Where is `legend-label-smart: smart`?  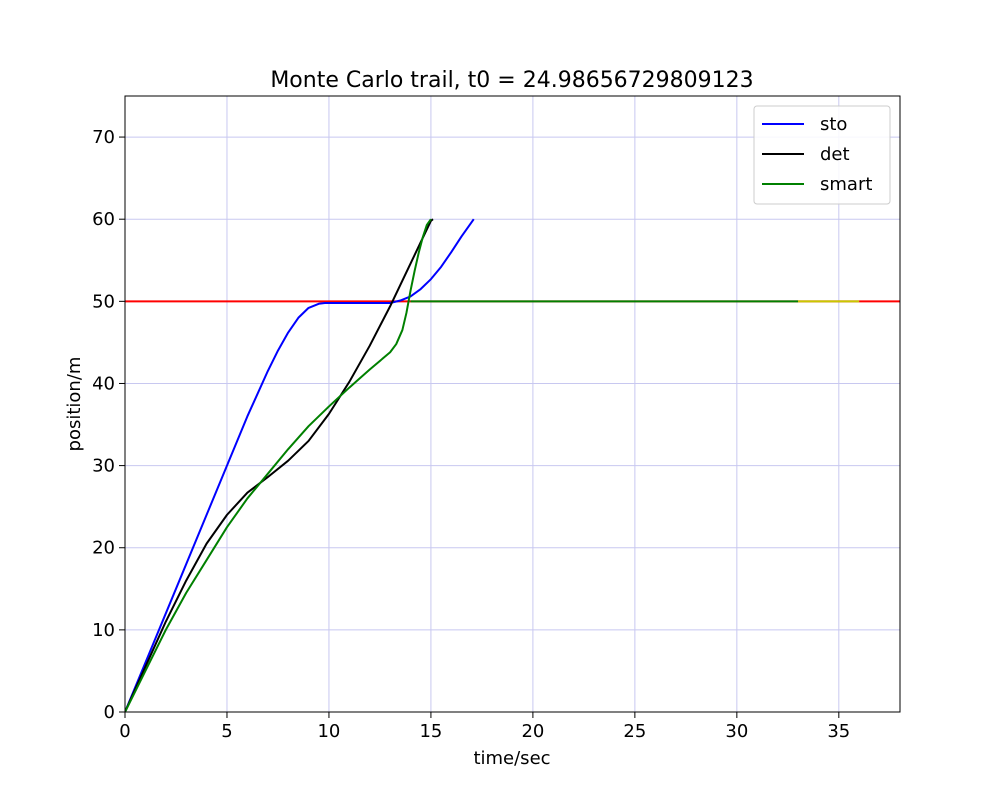 legend-label-smart: smart is located at coordinates (846, 184).